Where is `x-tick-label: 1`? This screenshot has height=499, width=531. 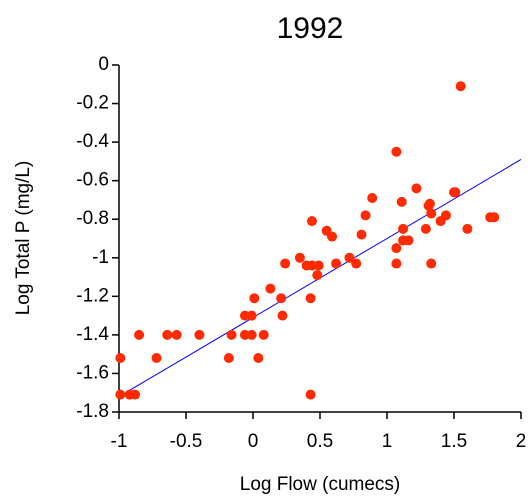
x-tick-label: 1 is located at coordinates (387, 441).